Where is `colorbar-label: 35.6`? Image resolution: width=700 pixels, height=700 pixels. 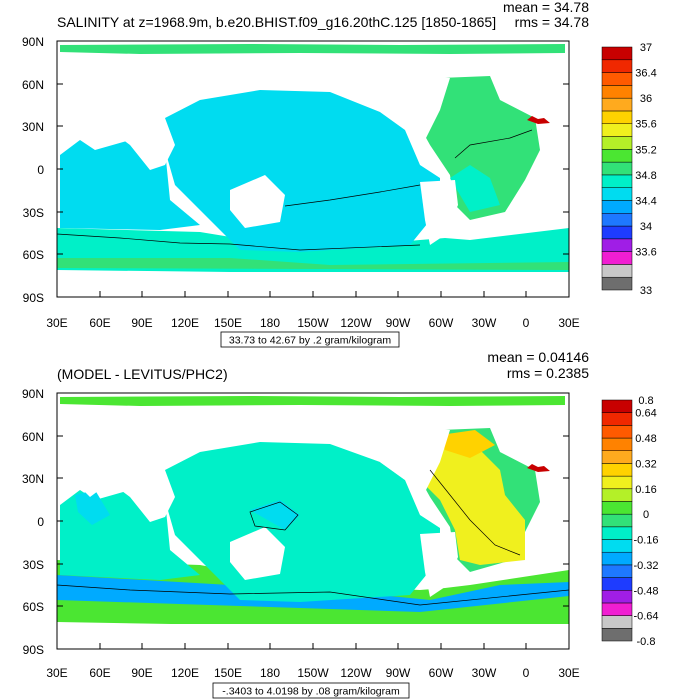 colorbar-label: 35.6 is located at coordinates (645, 125).